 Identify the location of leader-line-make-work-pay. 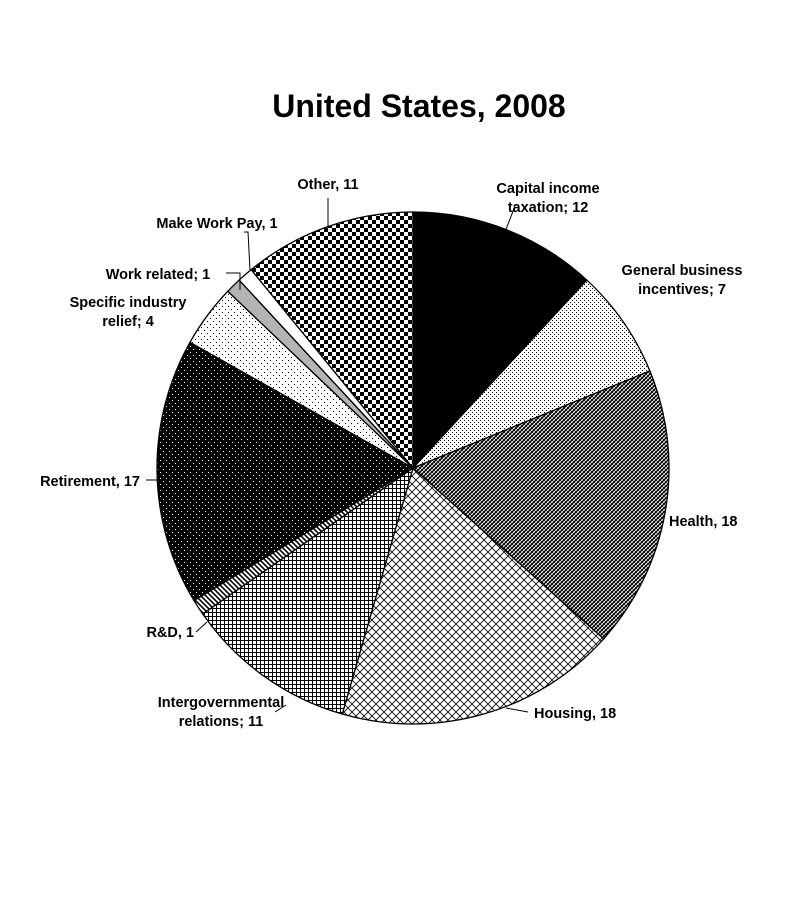
(247, 251).